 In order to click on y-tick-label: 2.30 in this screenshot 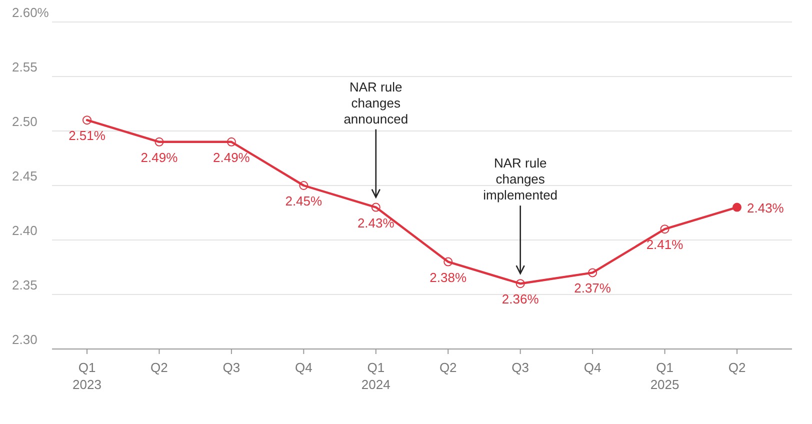, I will do `click(25, 339)`.